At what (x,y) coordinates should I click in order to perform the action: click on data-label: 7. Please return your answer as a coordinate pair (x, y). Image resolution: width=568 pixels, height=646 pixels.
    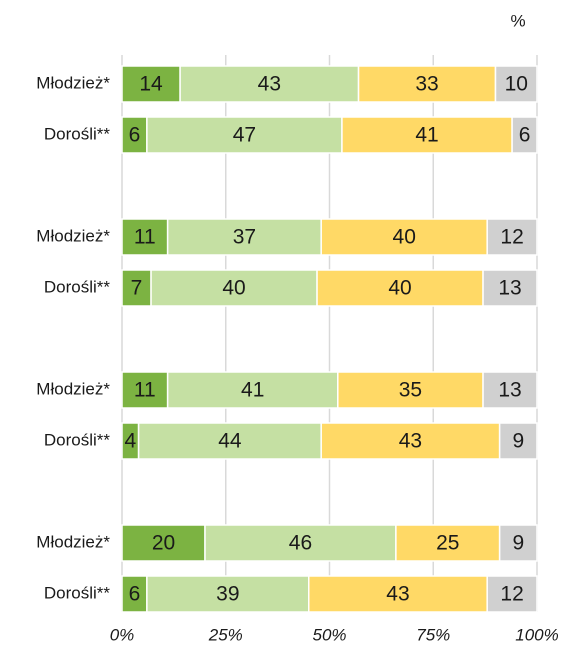
    Looking at the image, I should click on (137, 288).